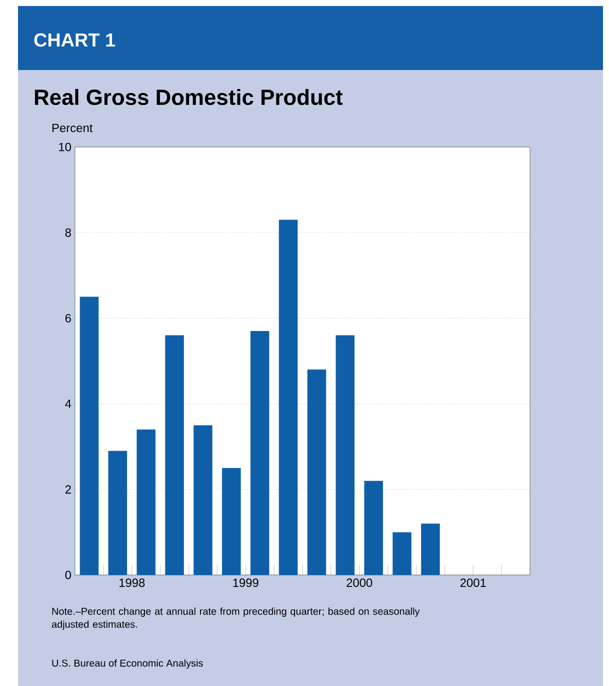 The image size is (609, 686). Describe the element at coordinates (74, 40) in the screenshot. I see `caption: CHART 1` at that location.